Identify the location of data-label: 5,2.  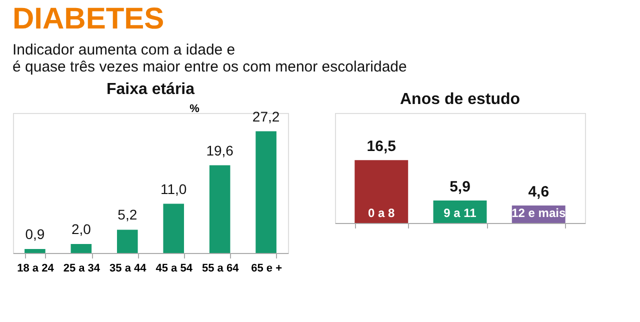
(128, 214).